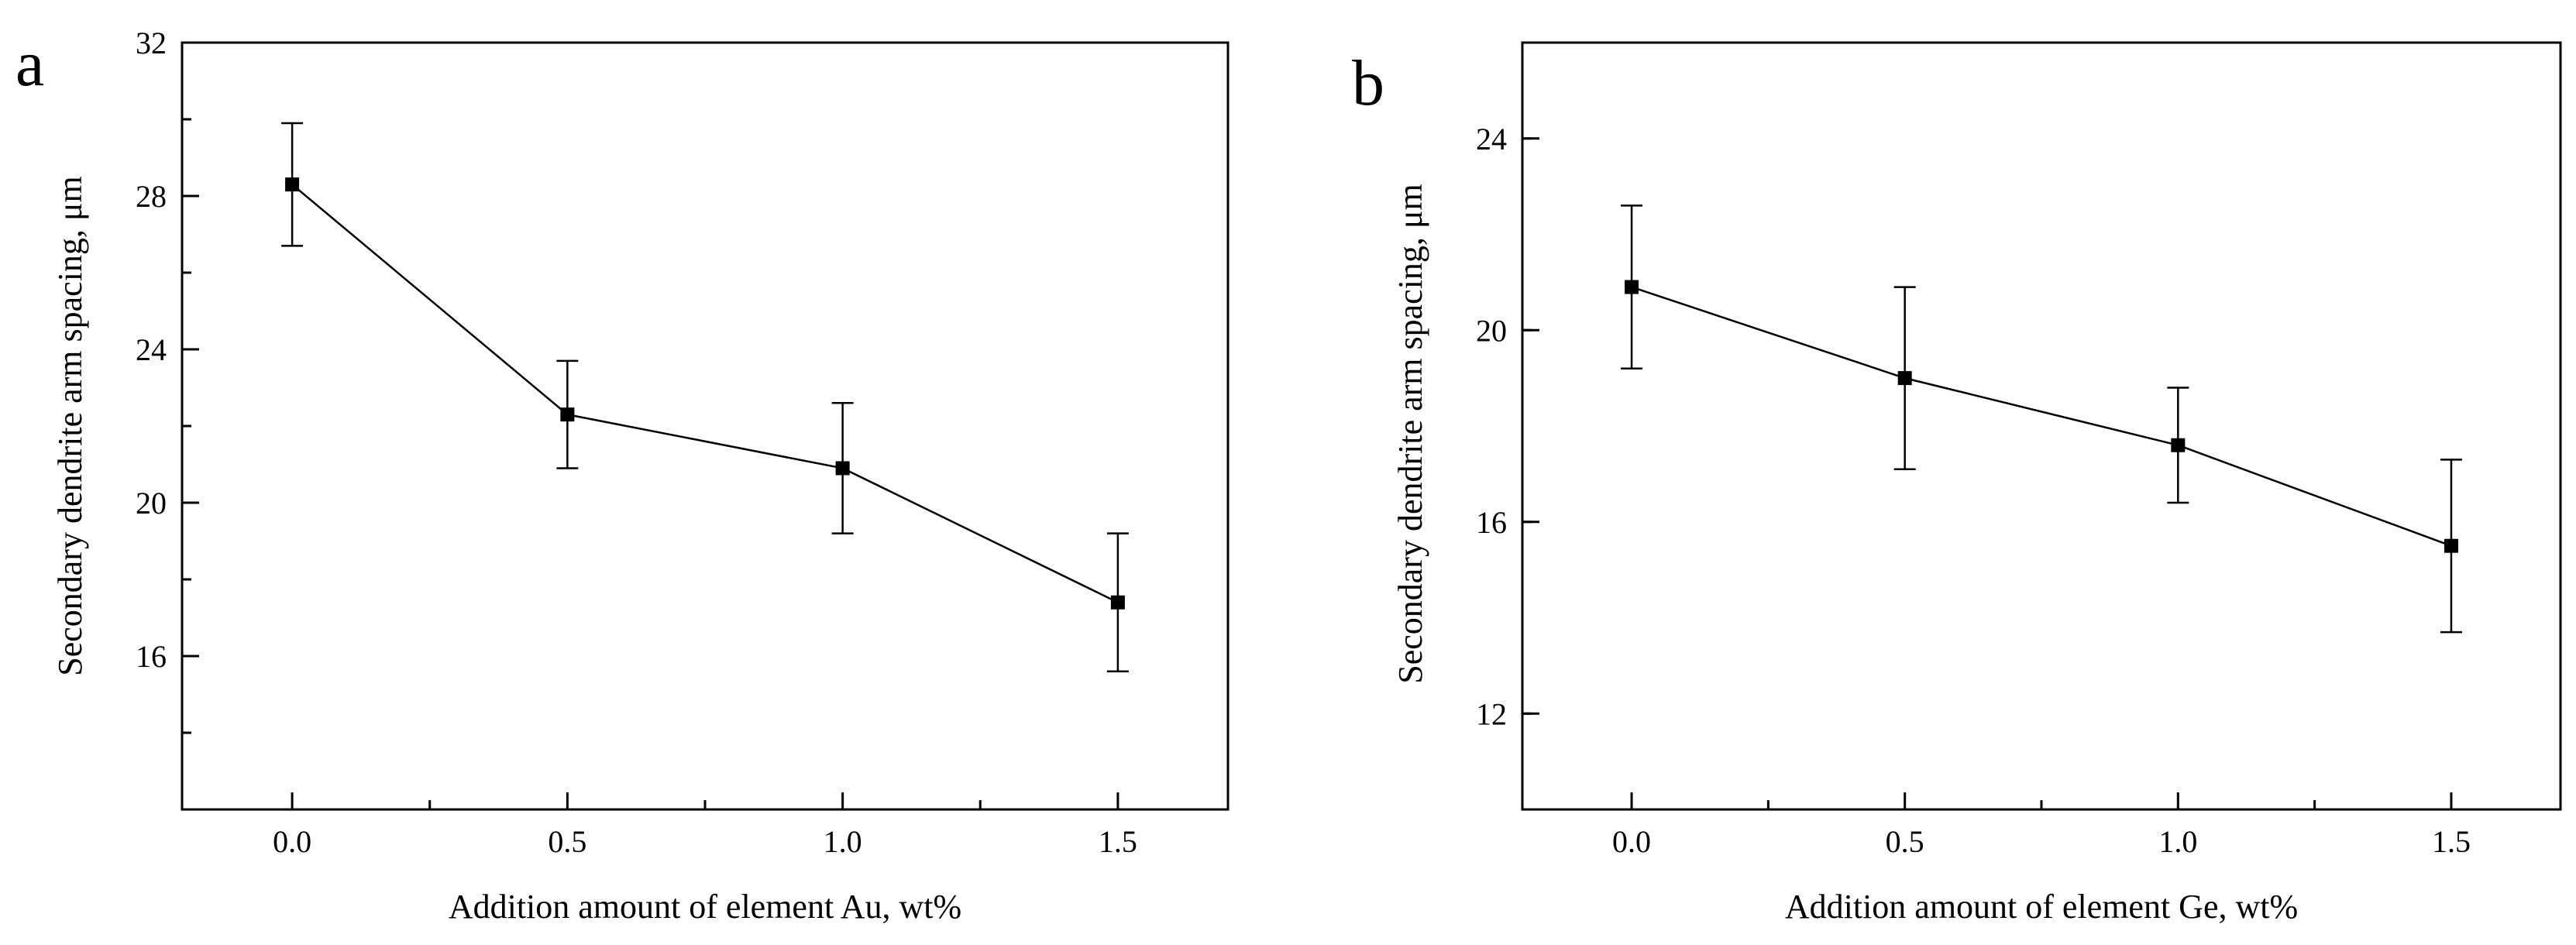  What do you see at coordinates (292, 841) in the screenshot?
I see `x-tick-label-a-0: 0.0` at bounding box center [292, 841].